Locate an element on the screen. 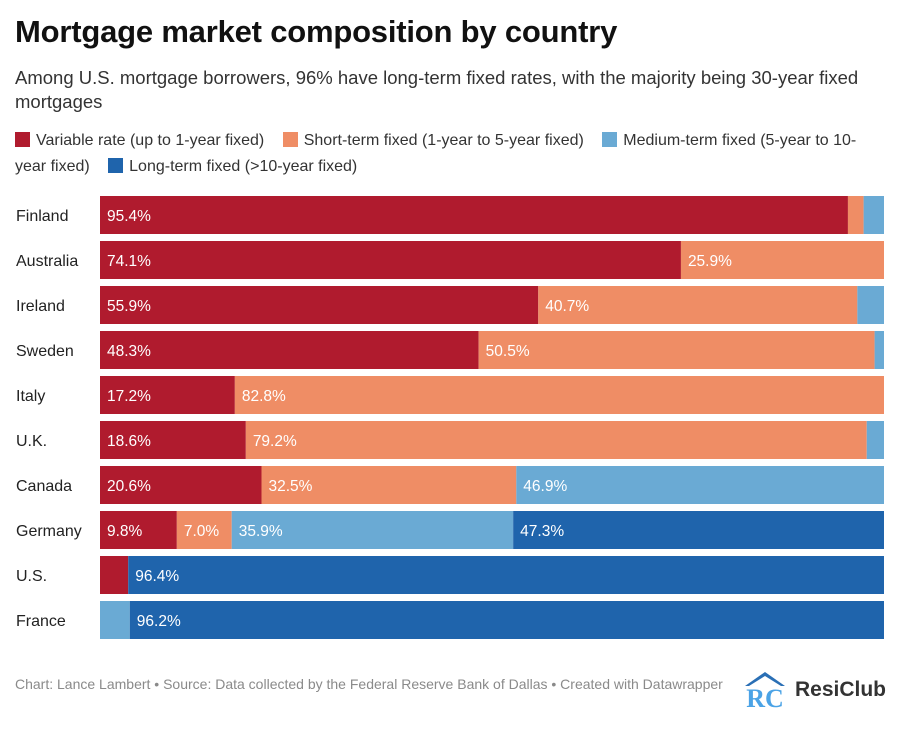  data-label-italy-short: 82.8% is located at coordinates (264, 396).